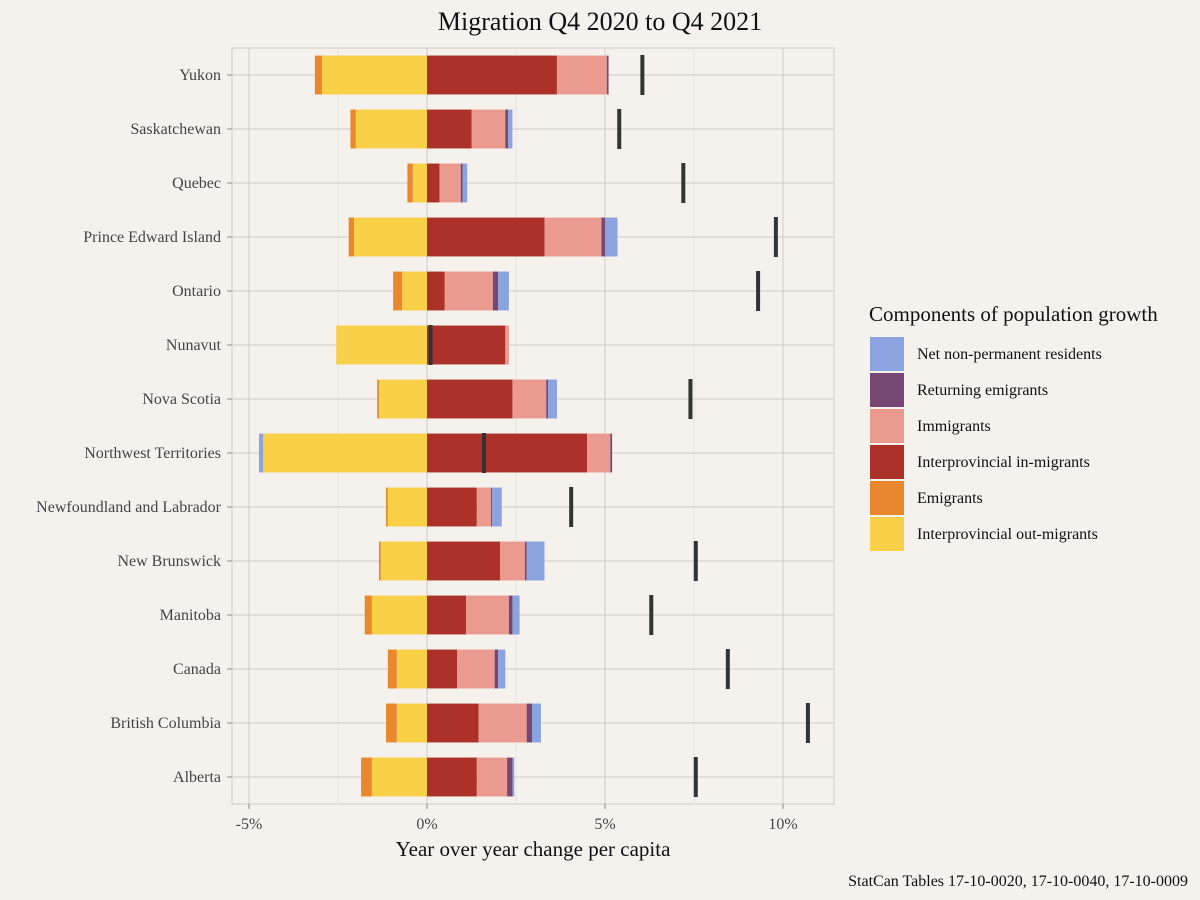  Describe the element at coordinates (533, 849) in the screenshot. I see `x-axis-title: Year over year change per capita` at that location.